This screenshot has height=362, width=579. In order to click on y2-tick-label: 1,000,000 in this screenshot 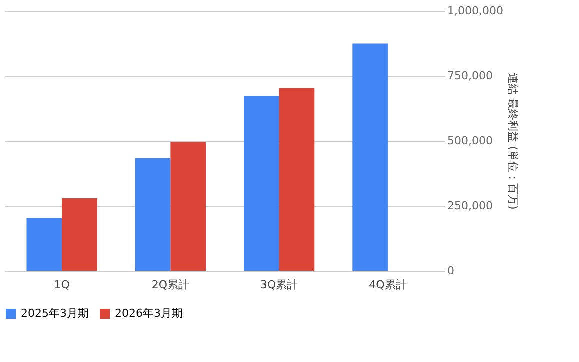, I will do `click(476, 11)`.